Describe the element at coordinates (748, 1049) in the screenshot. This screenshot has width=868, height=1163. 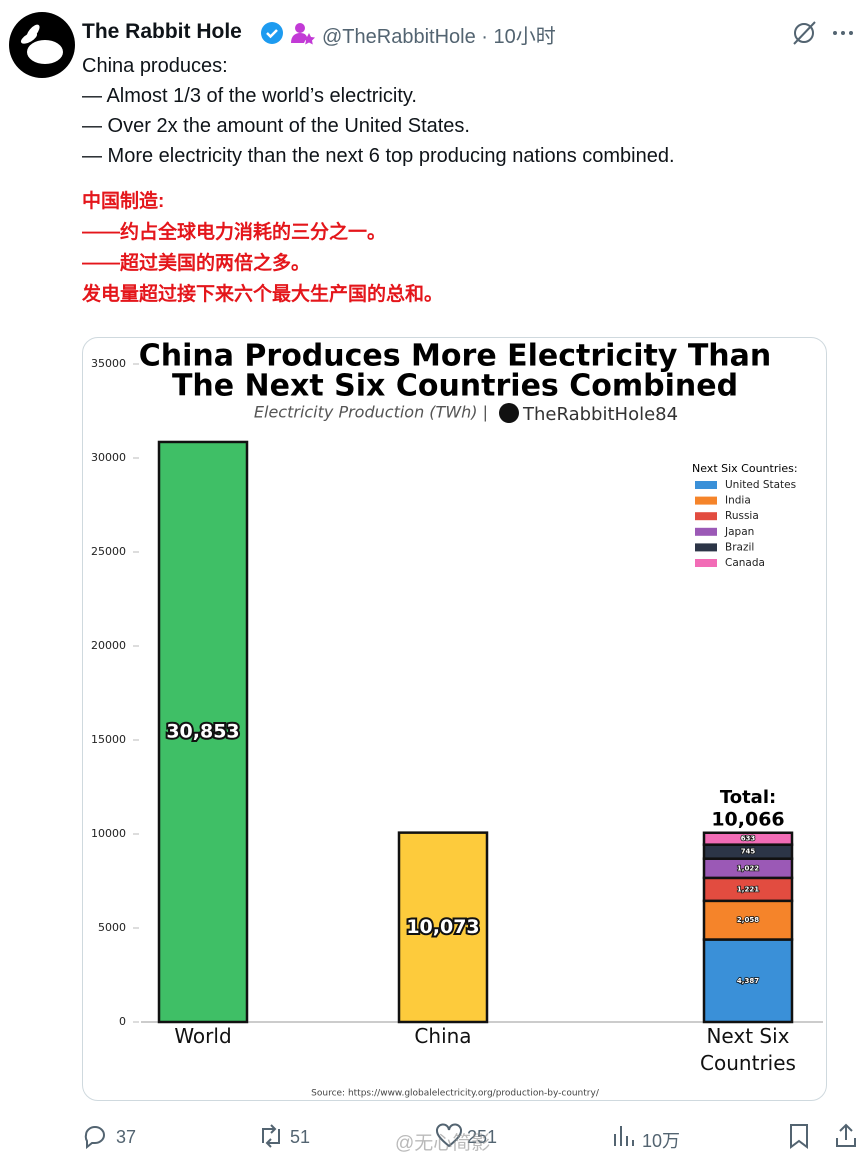
I see `x-tick-label: Next Six Countries` at that location.